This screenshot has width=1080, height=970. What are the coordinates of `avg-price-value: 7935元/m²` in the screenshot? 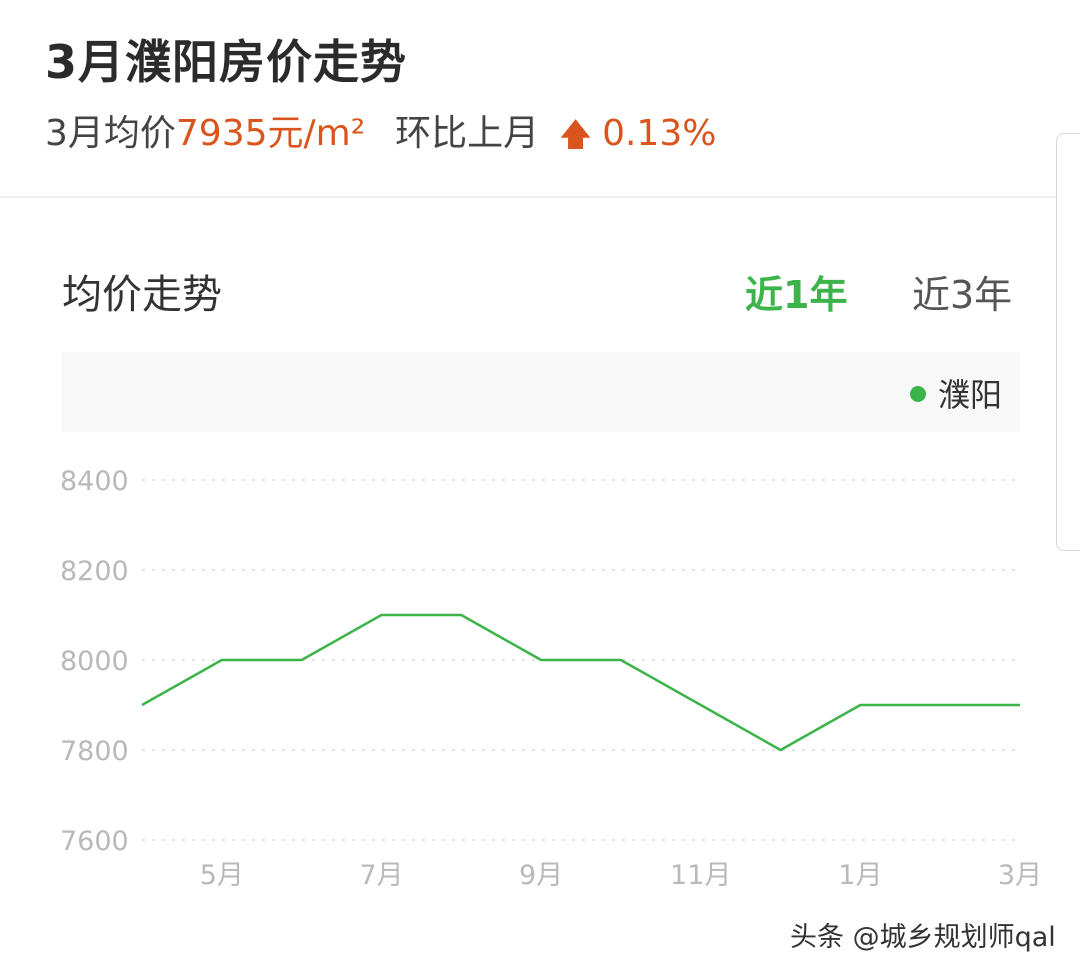 It's located at (270, 133).